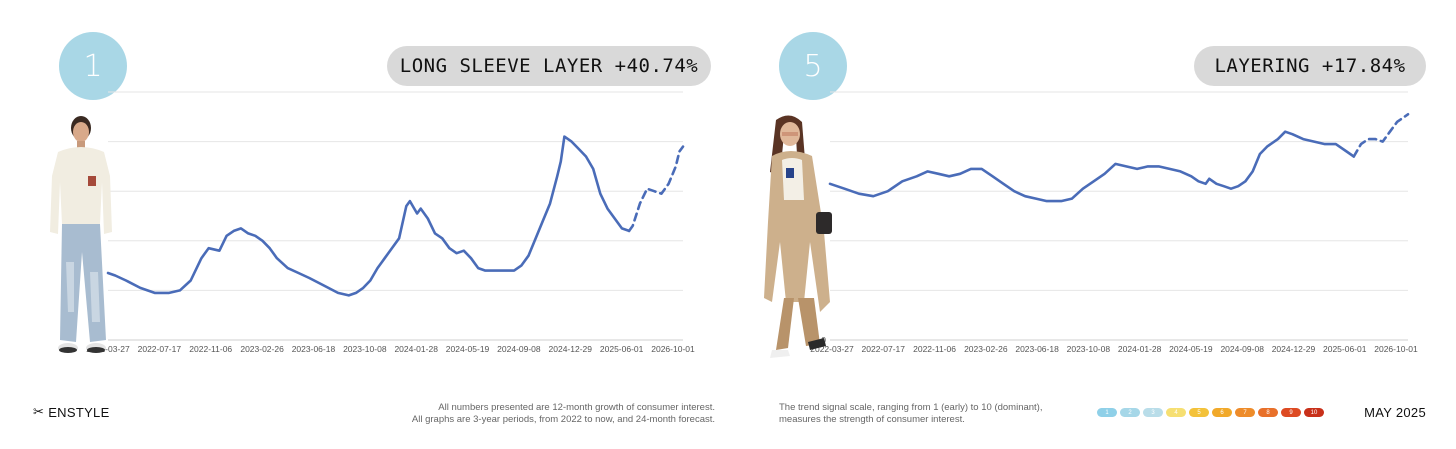  Describe the element at coordinates (1153, 412) in the screenshot. I see `scale-chip-3: 3` at that location.